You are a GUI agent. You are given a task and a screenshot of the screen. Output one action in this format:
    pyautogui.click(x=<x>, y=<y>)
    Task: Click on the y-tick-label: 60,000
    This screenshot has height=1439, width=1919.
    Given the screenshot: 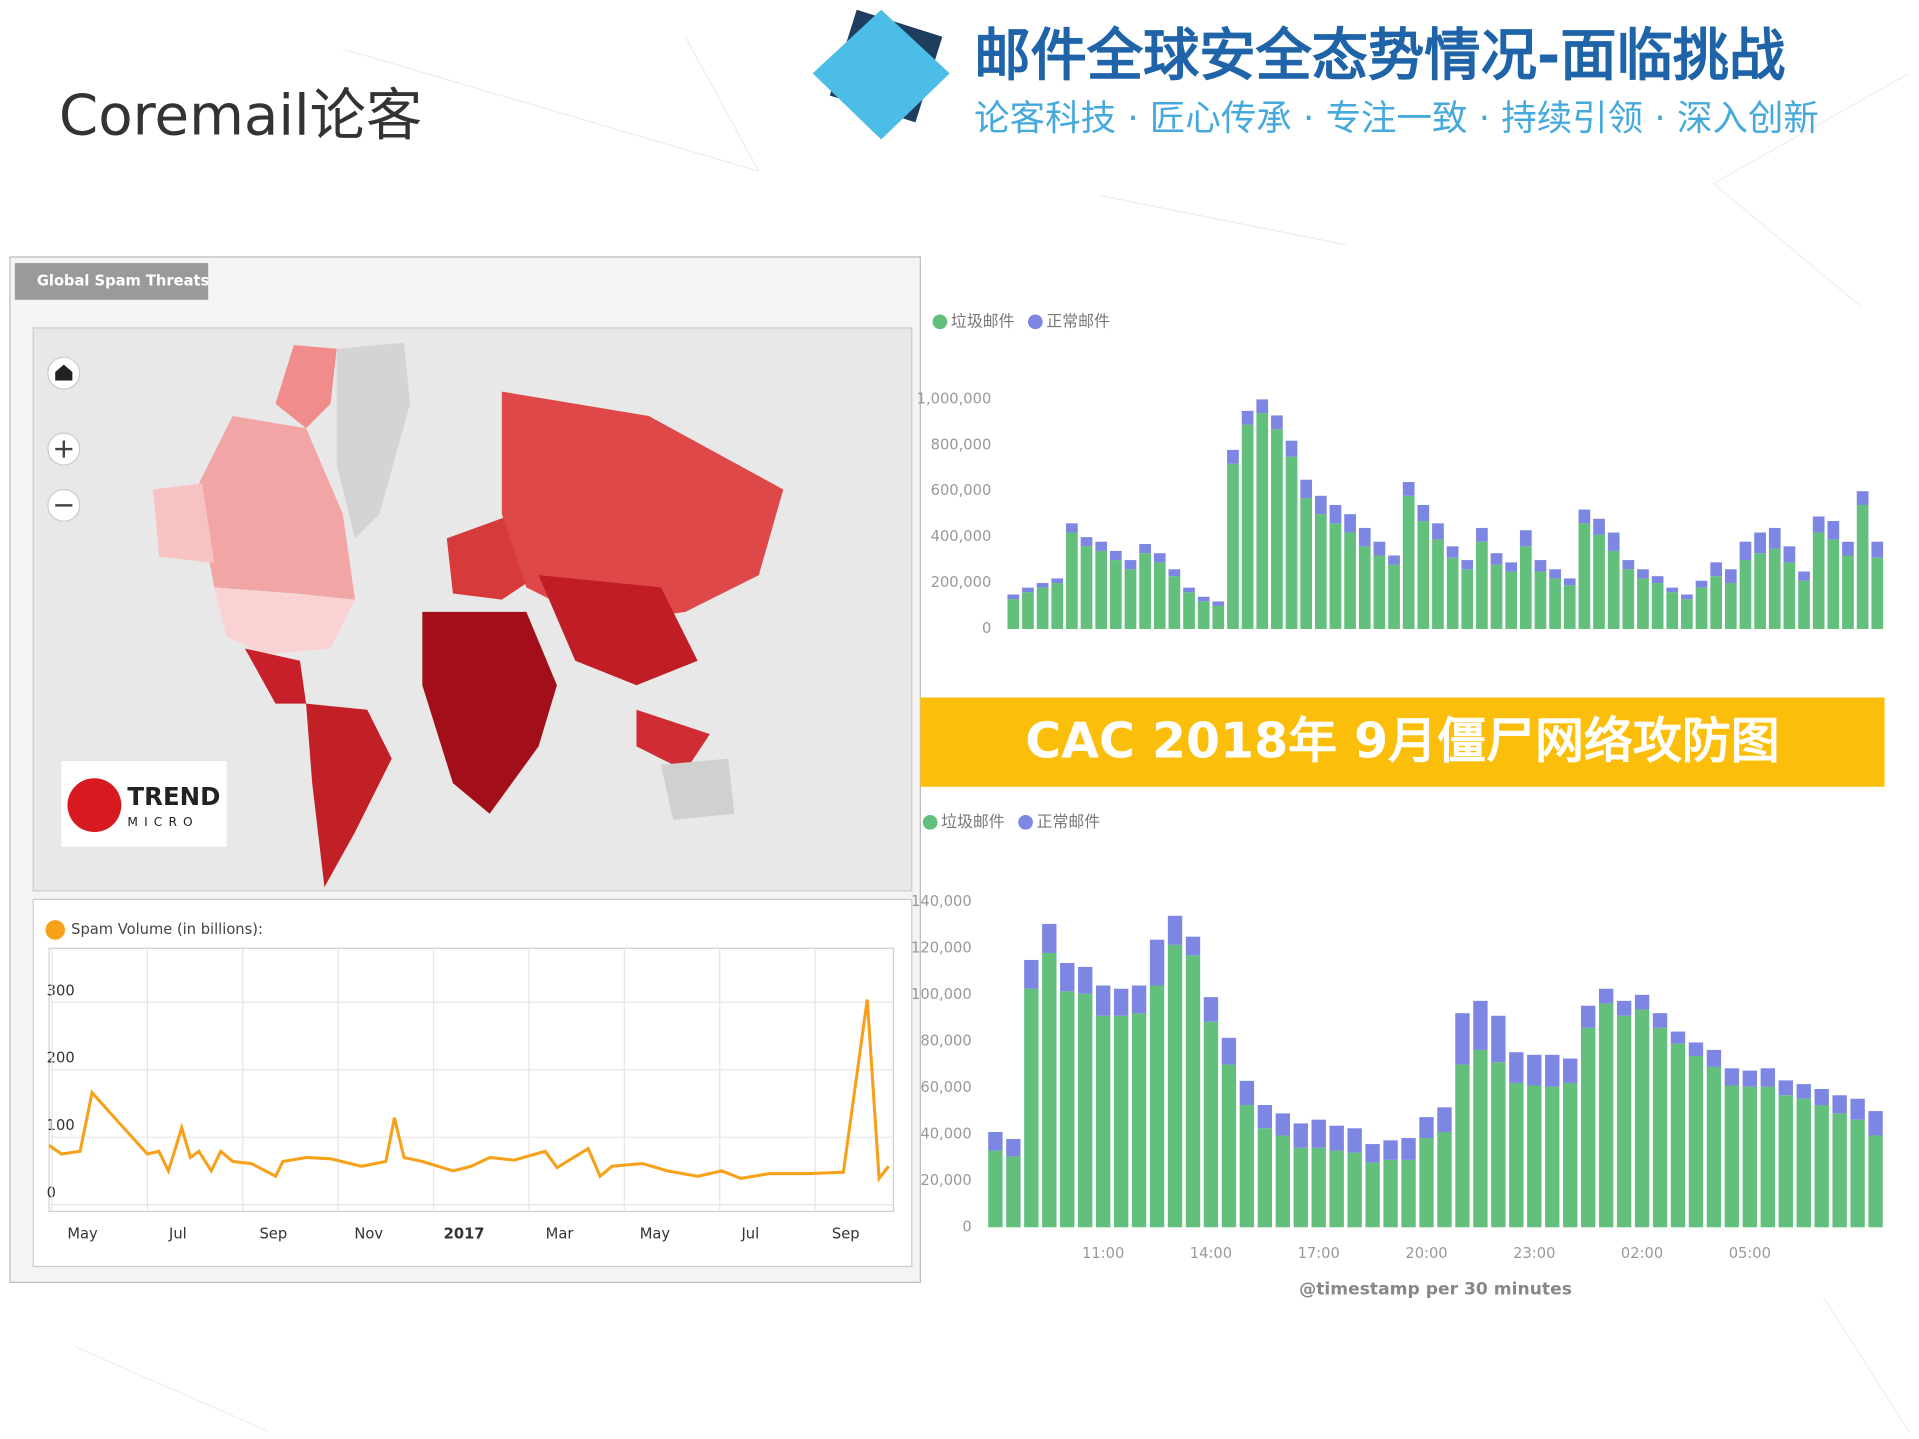 What is the action you would take?
    pyautogui.click(x=945, y=1087)
    